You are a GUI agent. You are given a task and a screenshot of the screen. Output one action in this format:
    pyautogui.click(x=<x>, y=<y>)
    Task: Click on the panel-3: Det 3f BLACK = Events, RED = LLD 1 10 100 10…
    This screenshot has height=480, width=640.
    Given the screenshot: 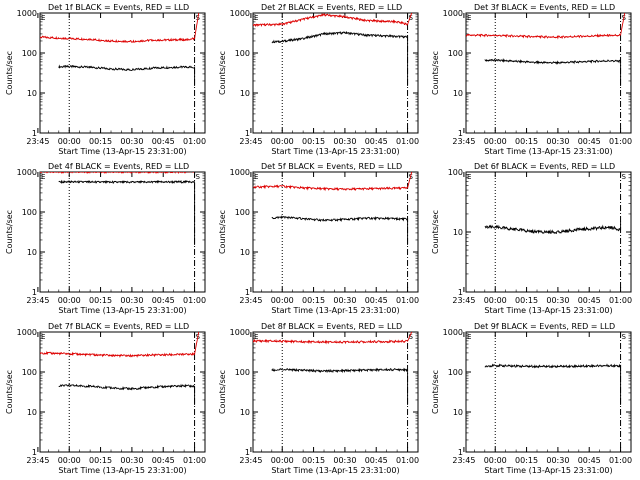 What is the action you would take?
    pyautogui.click(x=531, y=79)
    